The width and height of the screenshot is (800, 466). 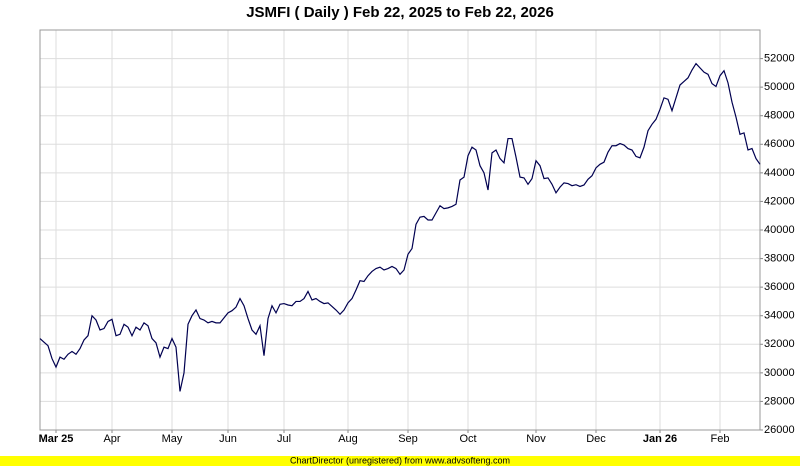 What do you see at coordinates (56, 439) in the screenshot?
I see `x-tick-label: Mar 25` at bounding box center [56, 439].